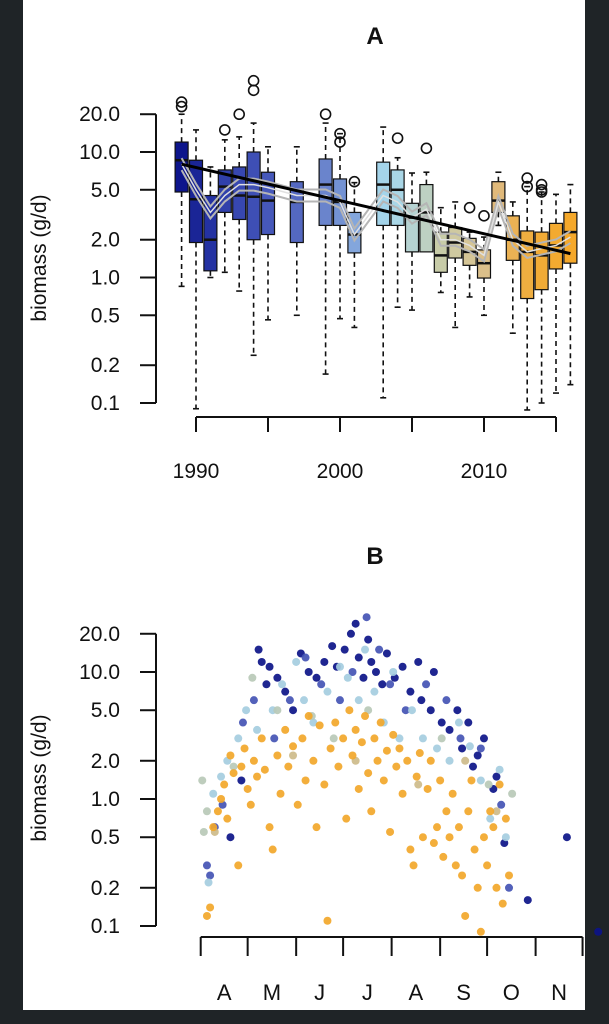 The height and width of the screenshot is (1024, 609). What do you see at coordinates (105, 837) in the screenshot?
I see `panel-b-y-tick-label: 0.5` at bounding box center [105, 837].